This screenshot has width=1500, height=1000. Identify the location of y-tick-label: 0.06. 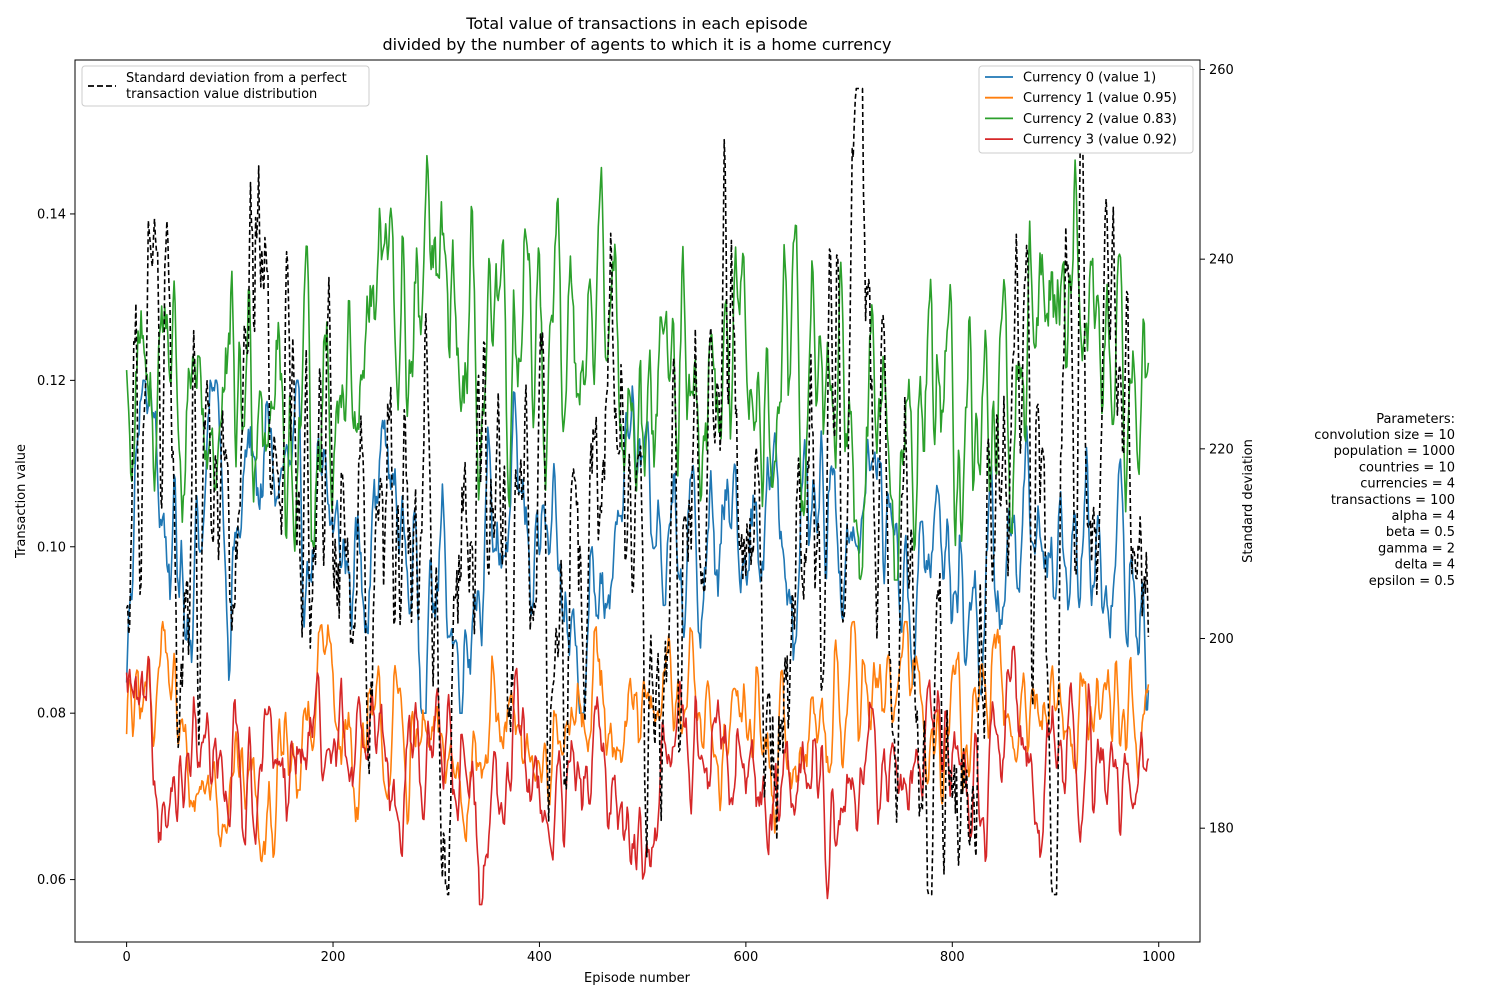
(51, 880).